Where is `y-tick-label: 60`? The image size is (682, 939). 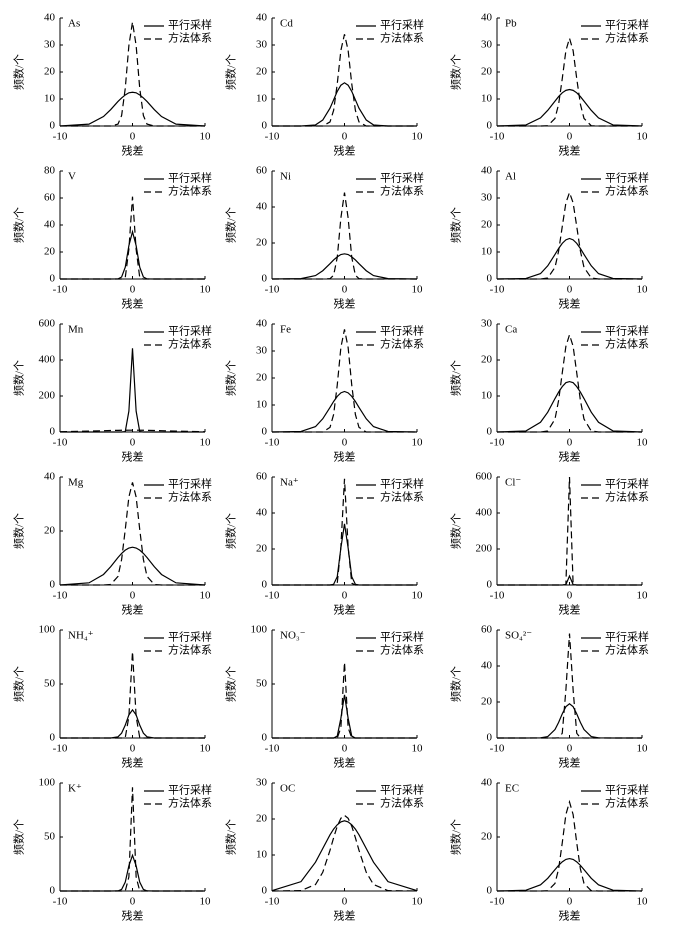
y-tick-label: 60 is located at coordinates (262, 171).